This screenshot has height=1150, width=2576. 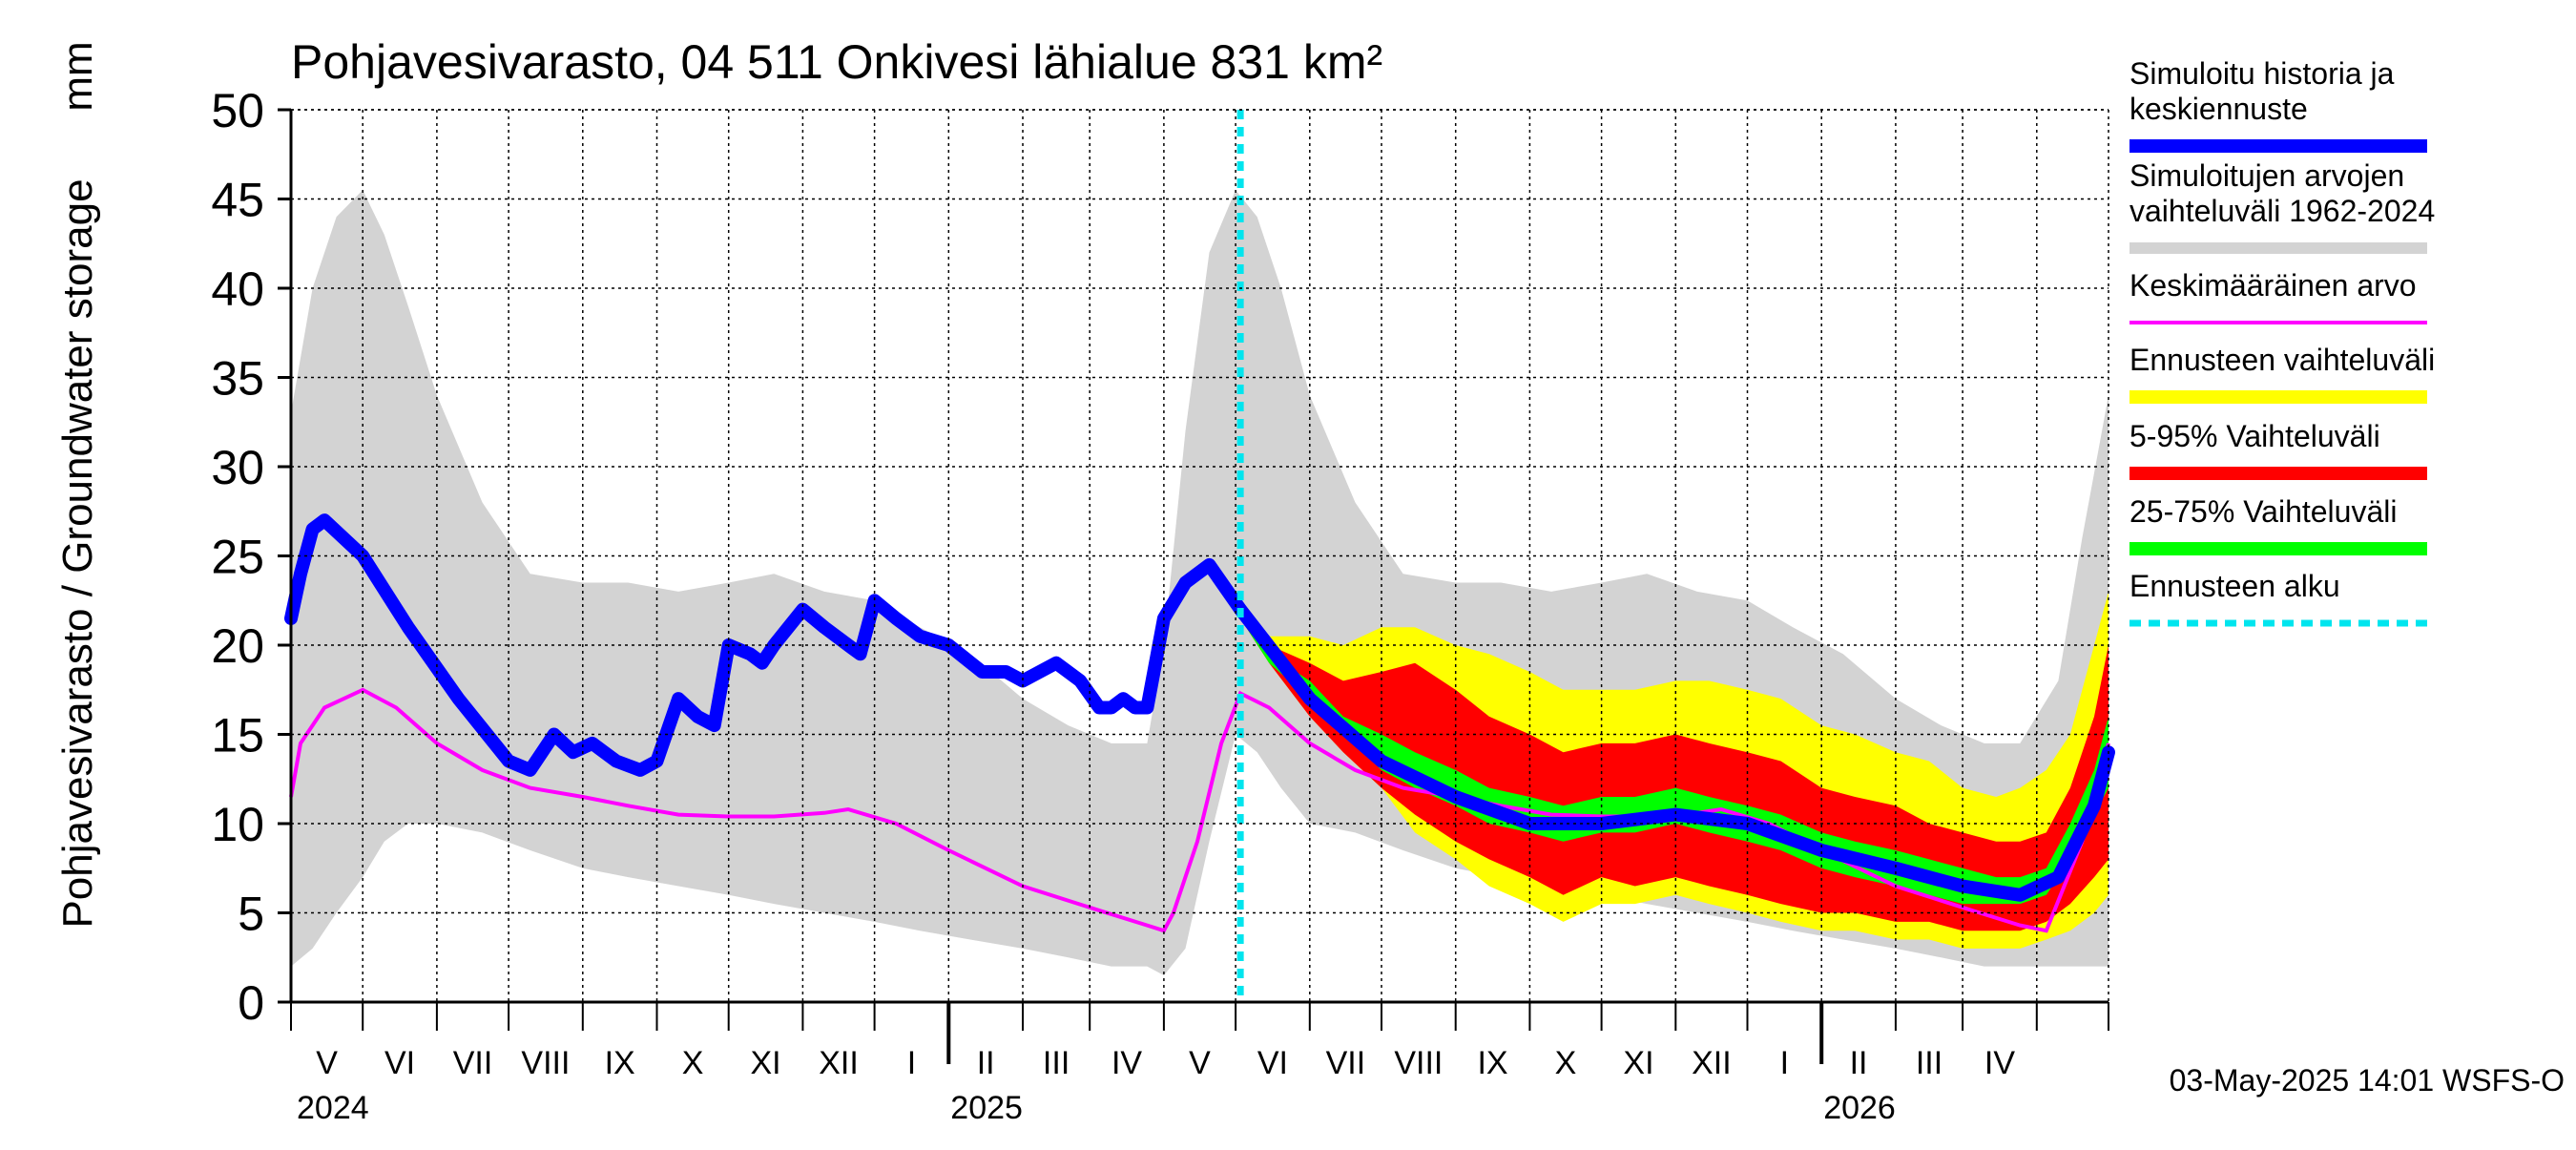 I want to click on y-tick-label: 50, so click(x=237, y=110).